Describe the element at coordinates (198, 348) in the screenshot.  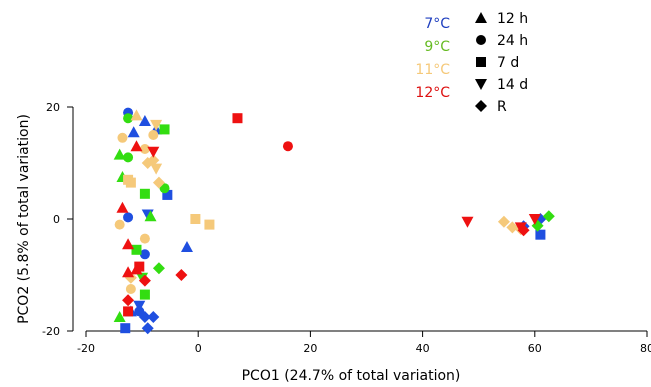
I see `x-tick-label: 0` at that location.